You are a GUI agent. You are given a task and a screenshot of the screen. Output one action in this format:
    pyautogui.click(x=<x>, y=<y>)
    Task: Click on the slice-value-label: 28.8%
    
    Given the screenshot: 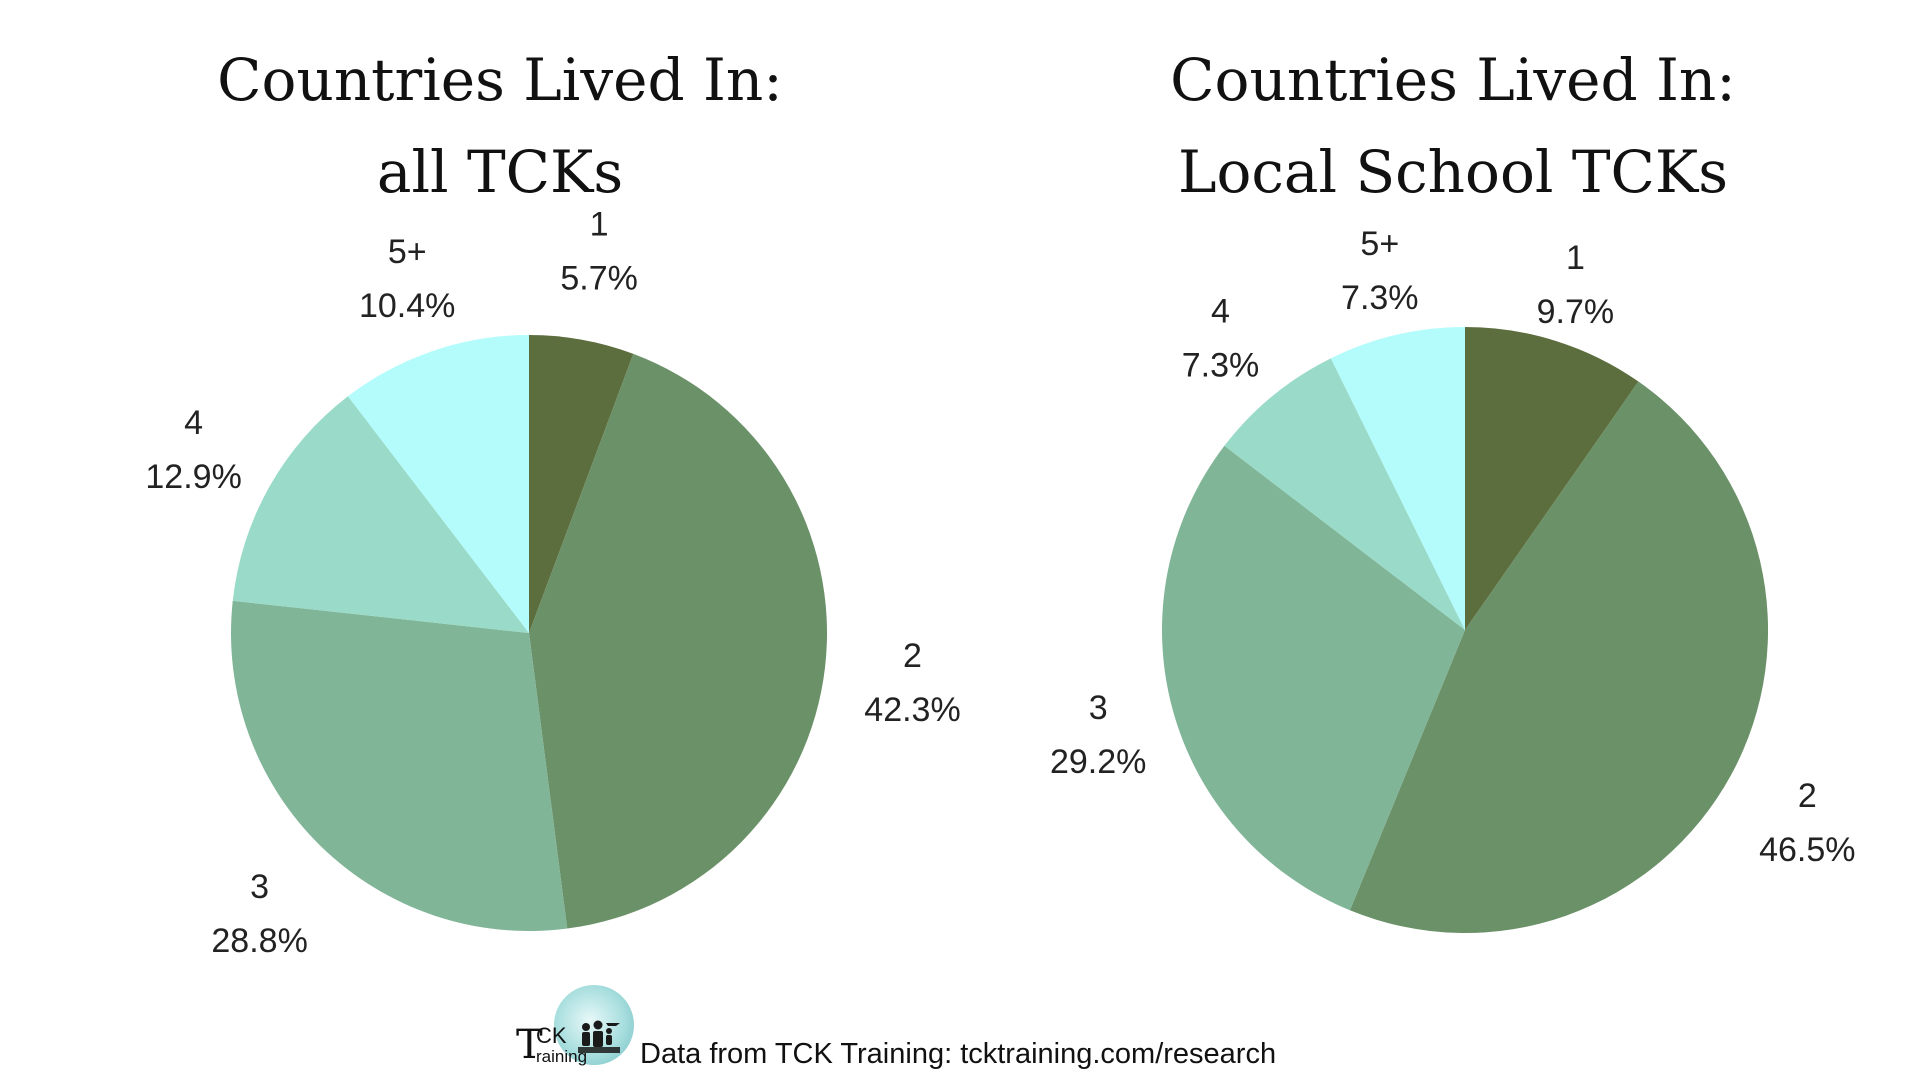 What is the action you would take?
    pyautogui.click(x=259, y=941)
    